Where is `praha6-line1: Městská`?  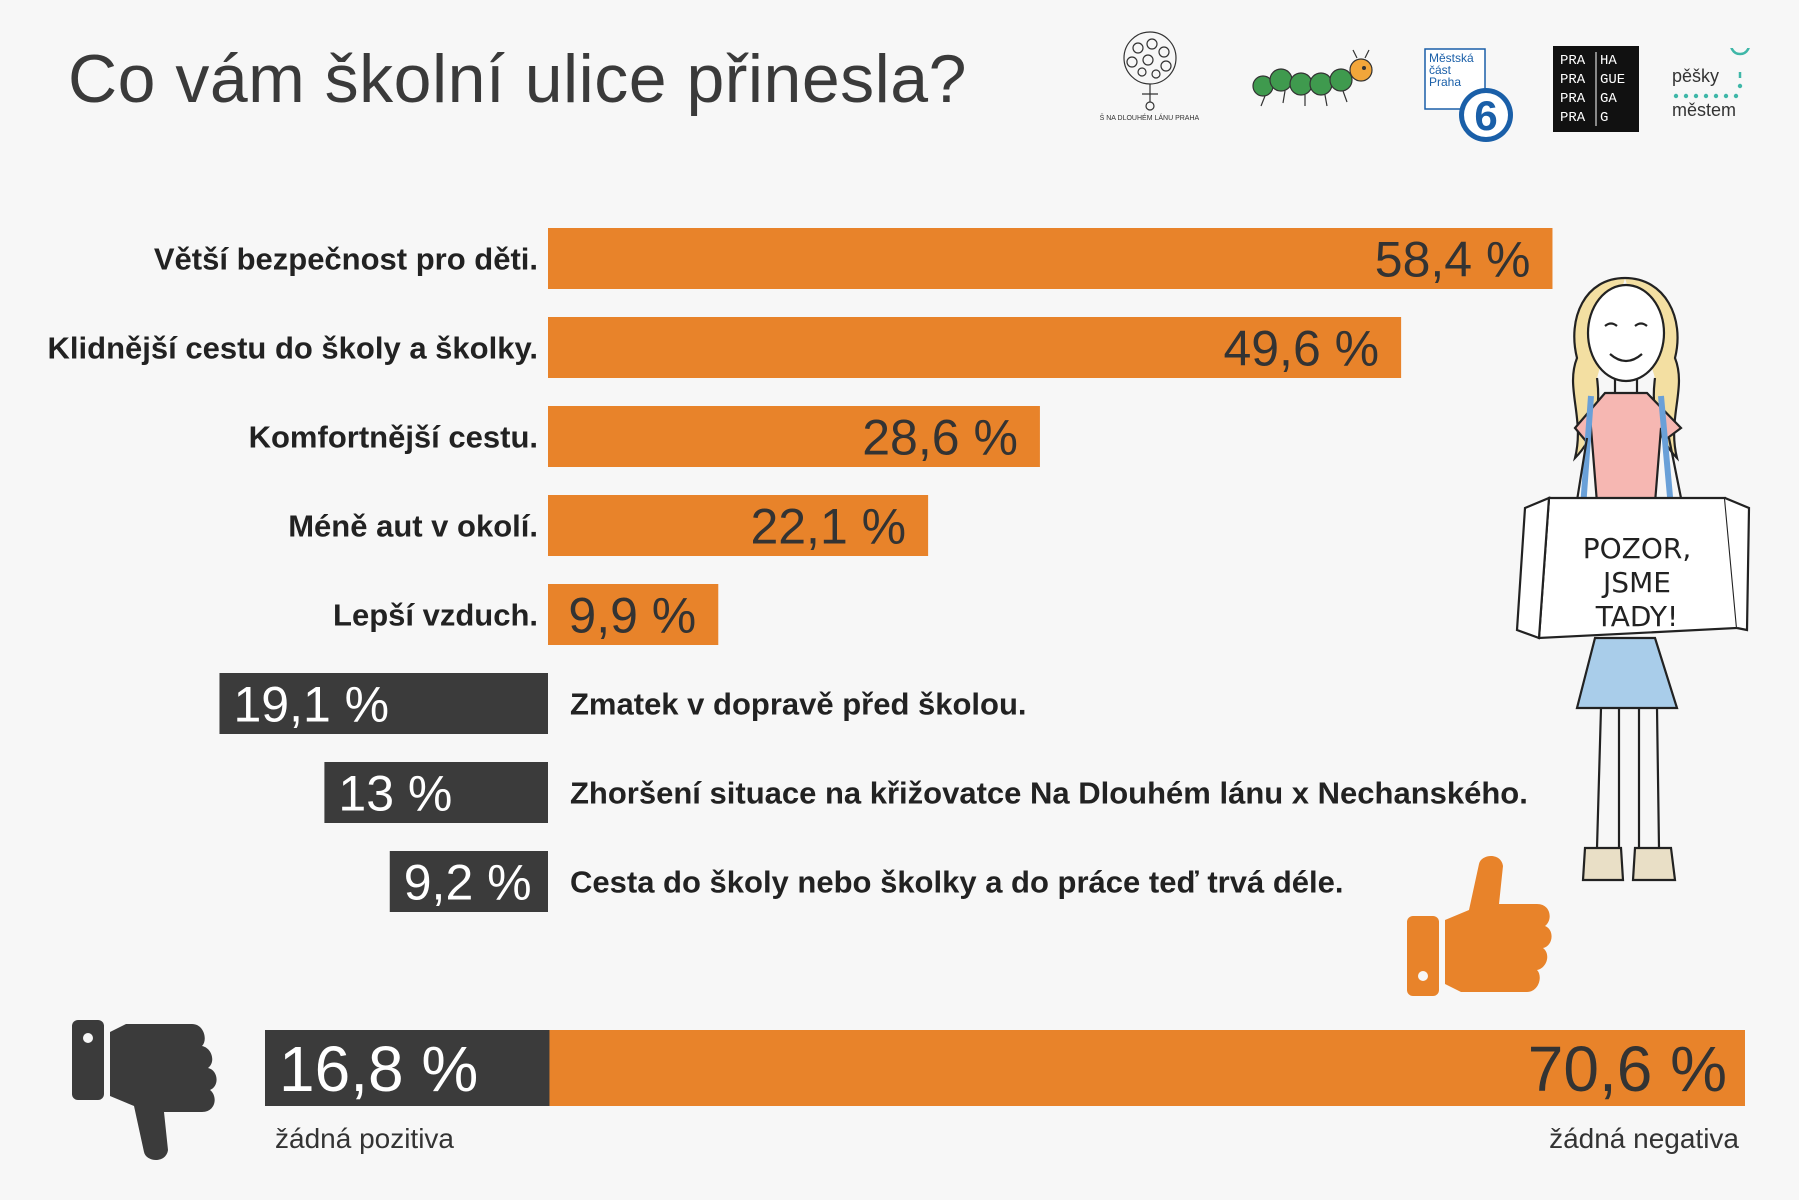
praha6-line1: Městská is located at coordinates (1451, 58).